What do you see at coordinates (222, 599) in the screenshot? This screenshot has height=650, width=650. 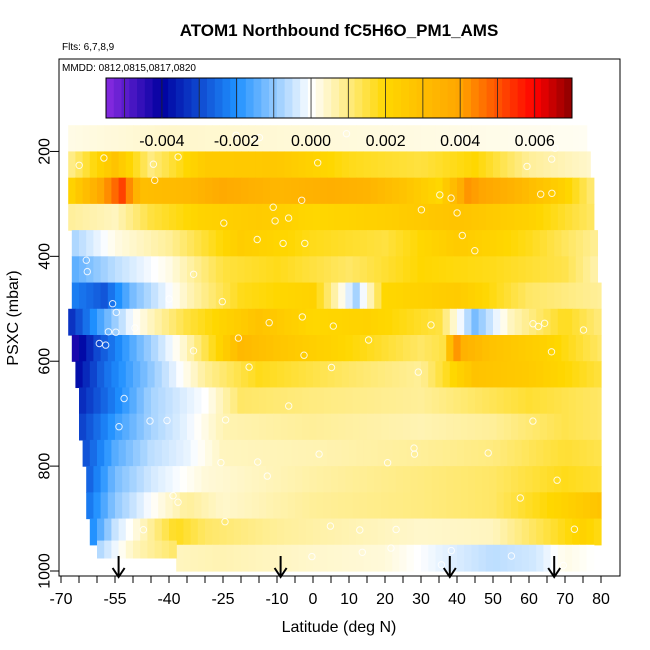 I see `x-tick-label: -25` at bounding box center [222, 599].